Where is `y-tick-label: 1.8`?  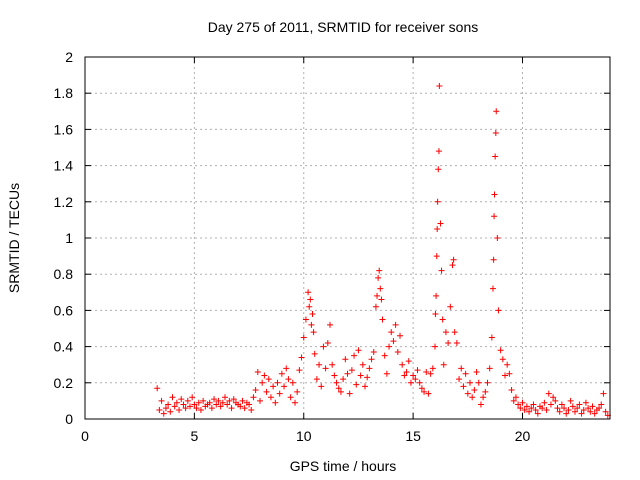 y-tick-label: 1.8 is located at coordinates (64, 93).